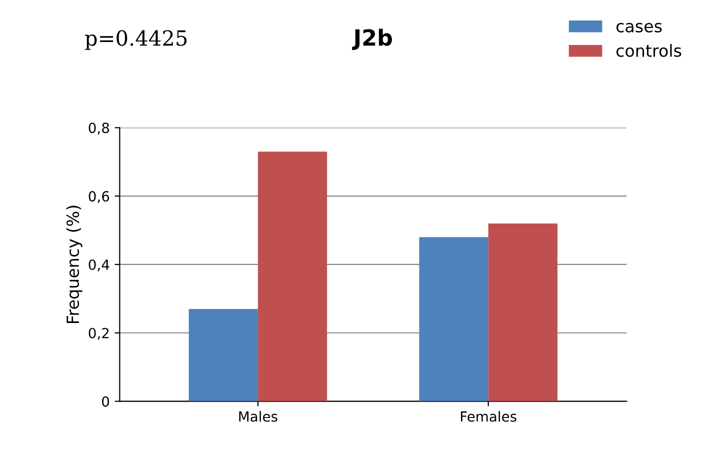 This screenshot has height=456, width=704. Describe the element at coordinates (74, 264) in the screenshot. I see `y-axis-title: Frequency (%)` at that location.